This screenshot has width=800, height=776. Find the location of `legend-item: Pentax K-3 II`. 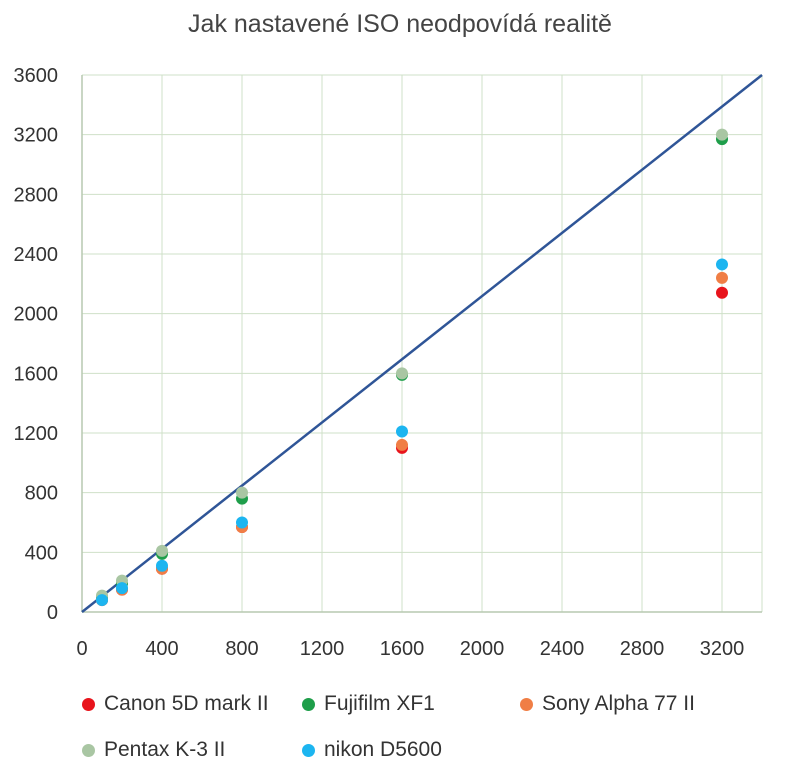

legend-item: Pentax K-3 II is located at coordinates (153, 750).